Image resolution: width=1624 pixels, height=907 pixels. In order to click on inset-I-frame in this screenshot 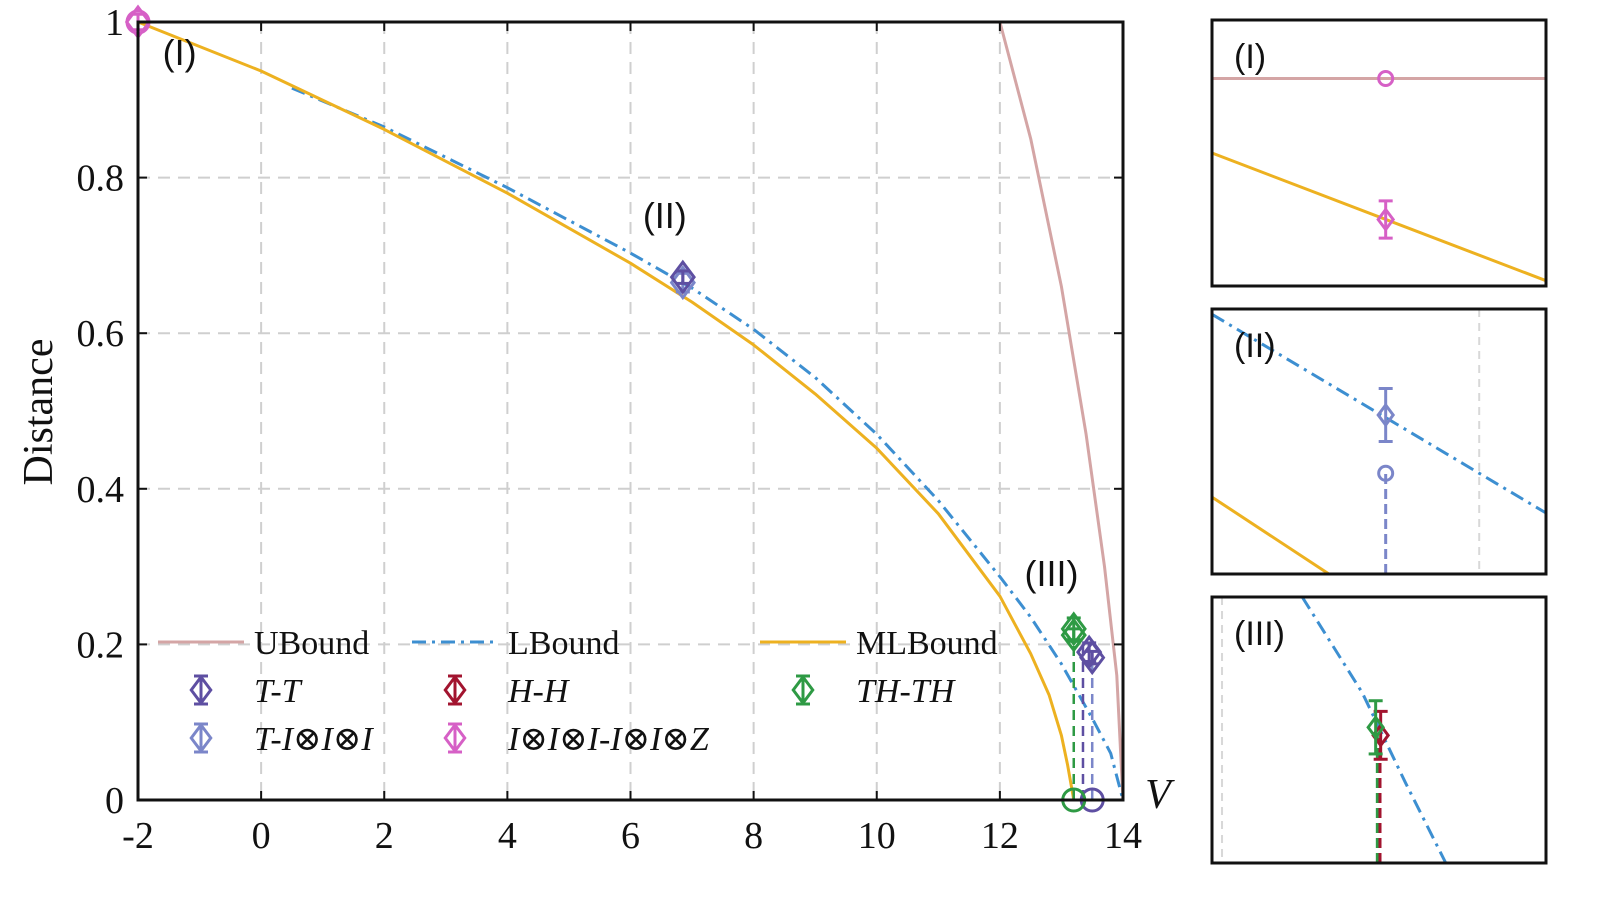, I will do `click(1379, 153)`.